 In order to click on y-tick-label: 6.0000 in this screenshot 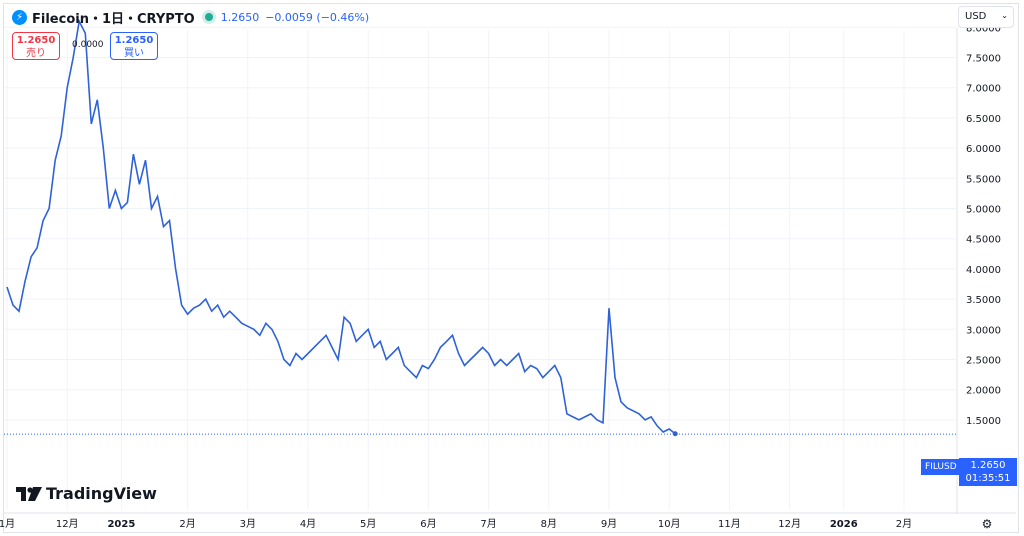, I will do `click(983, 149)`.